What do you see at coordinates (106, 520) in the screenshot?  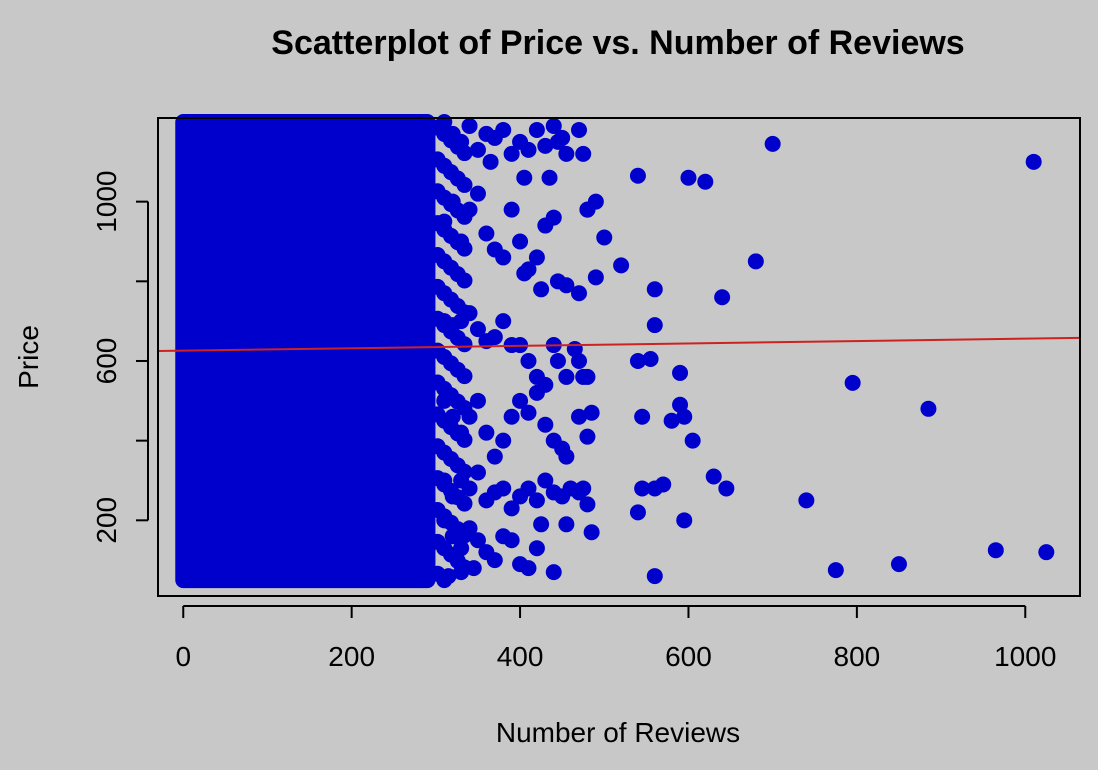 I see `y-tick-label: 200` at bounding box center [106, 520].